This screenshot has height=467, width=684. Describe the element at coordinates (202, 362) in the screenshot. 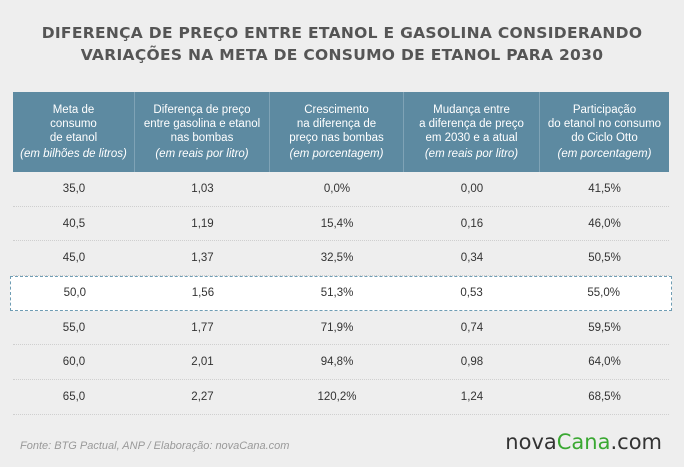

I see `table-cell: 2,01` at that location.